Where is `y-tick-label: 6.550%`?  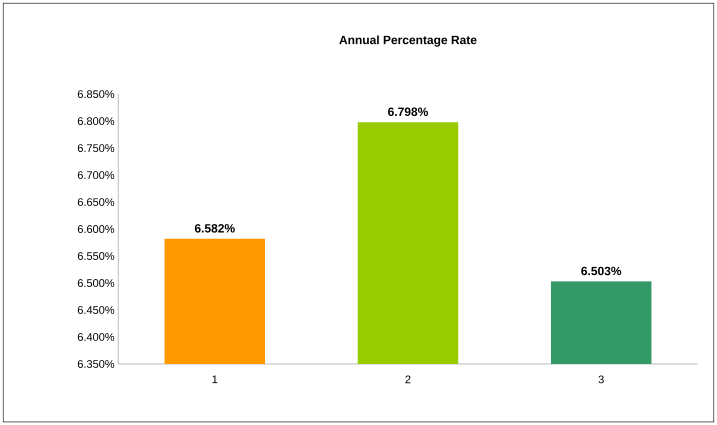 y-tick-label: 6.550% is located at coordinates (96, 256).